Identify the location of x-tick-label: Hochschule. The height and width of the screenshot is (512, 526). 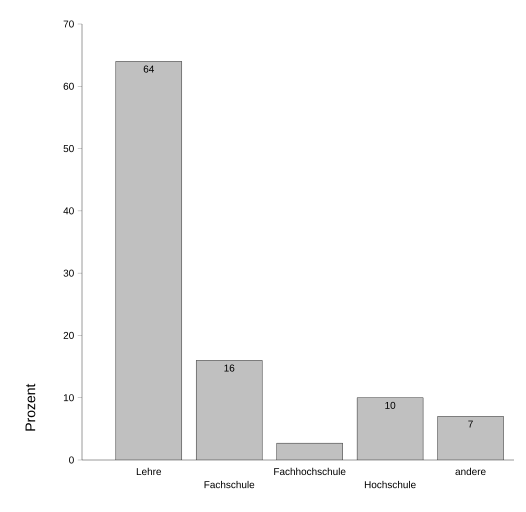
(390, 484).